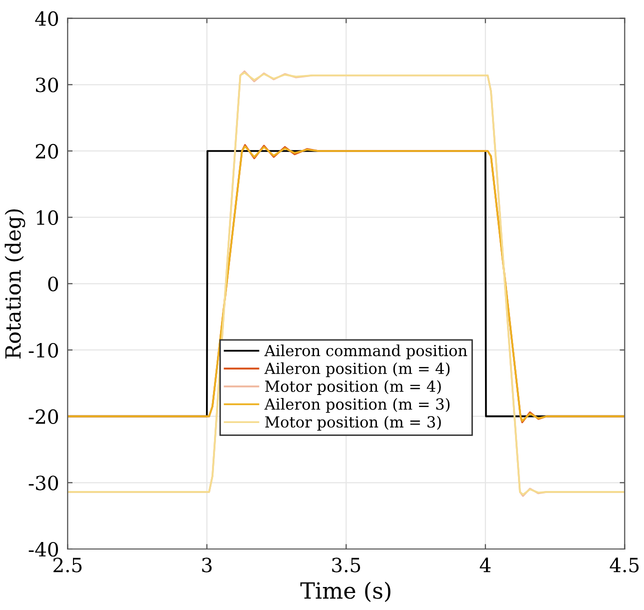 The width and height of the screenshot is (644, 610). I want to click on x-tick-label: 4, so click(485, 565).